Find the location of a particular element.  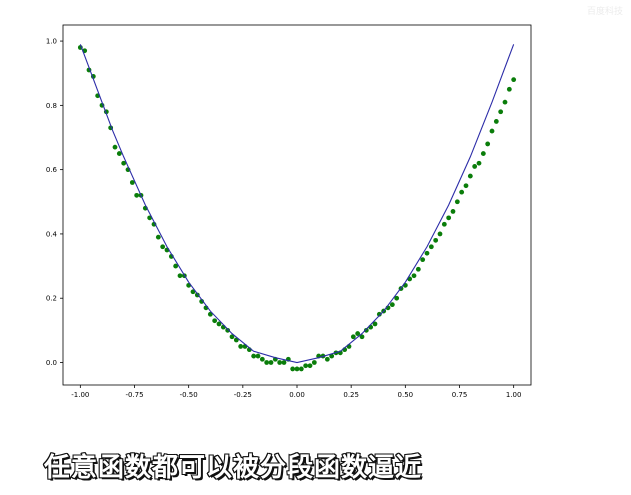

x-tick-label: -1.00 is located at coordinates (80, 395).